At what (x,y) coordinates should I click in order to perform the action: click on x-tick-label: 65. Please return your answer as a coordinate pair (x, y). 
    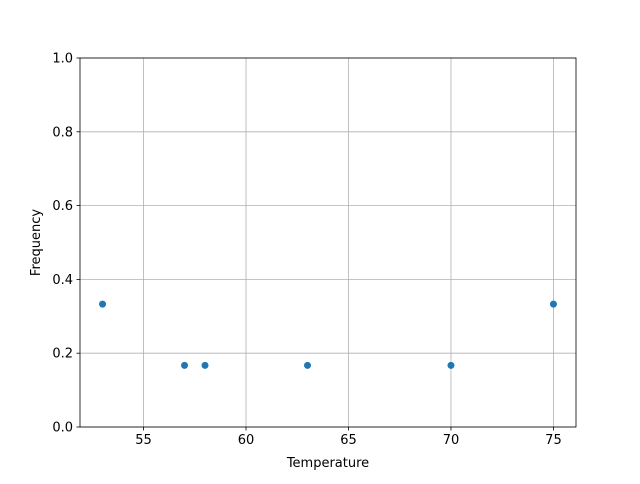
    Looking at the image, I should click on (348, 440).